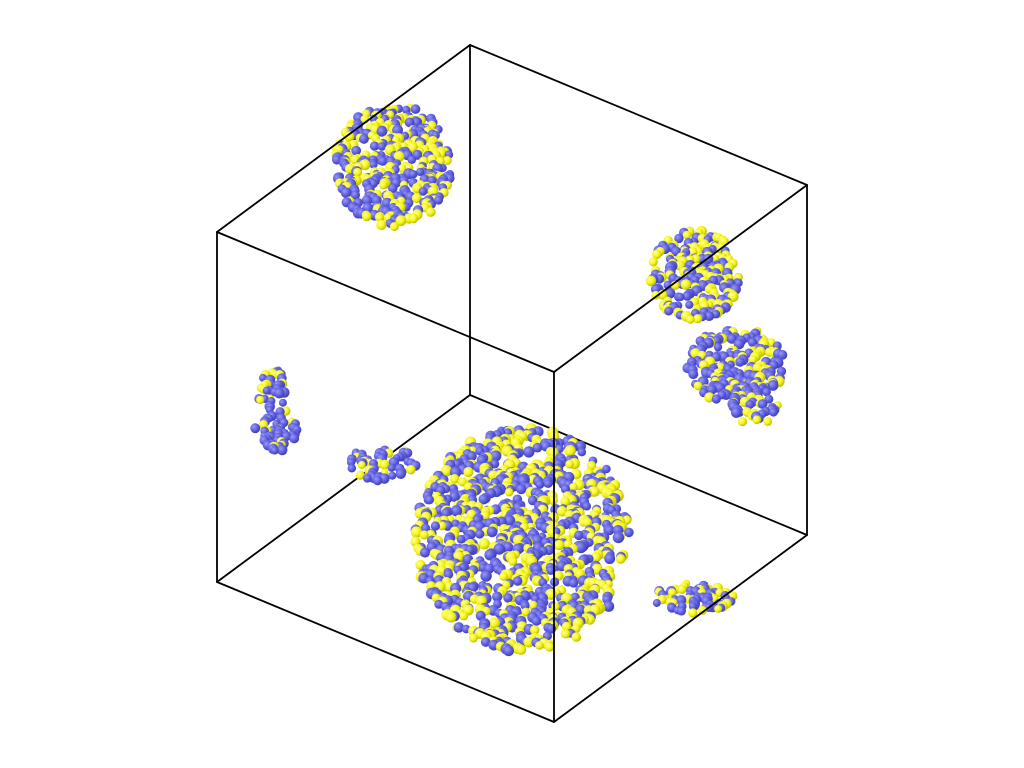  I want to click on cluster-large-center, so click(522, 540).